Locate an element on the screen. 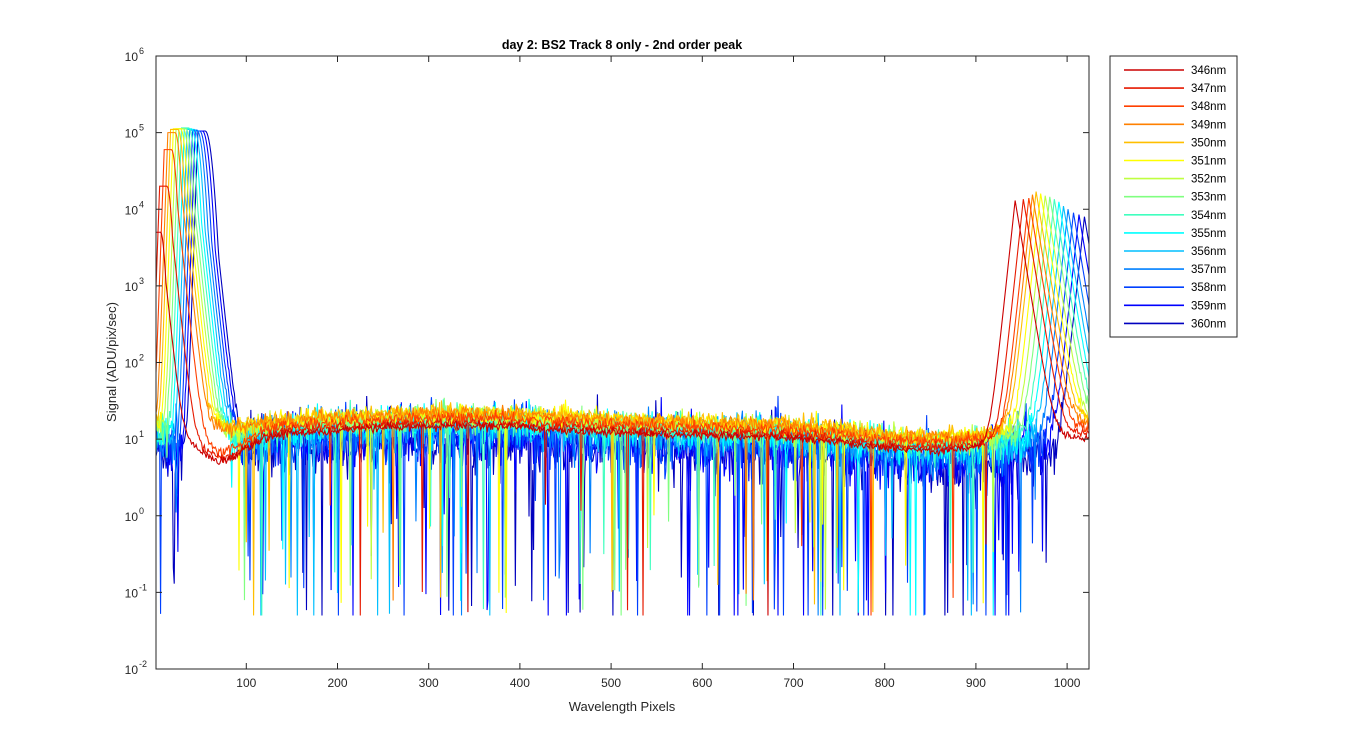  x-tick-label: 700 is located at coordinates (793, 683).